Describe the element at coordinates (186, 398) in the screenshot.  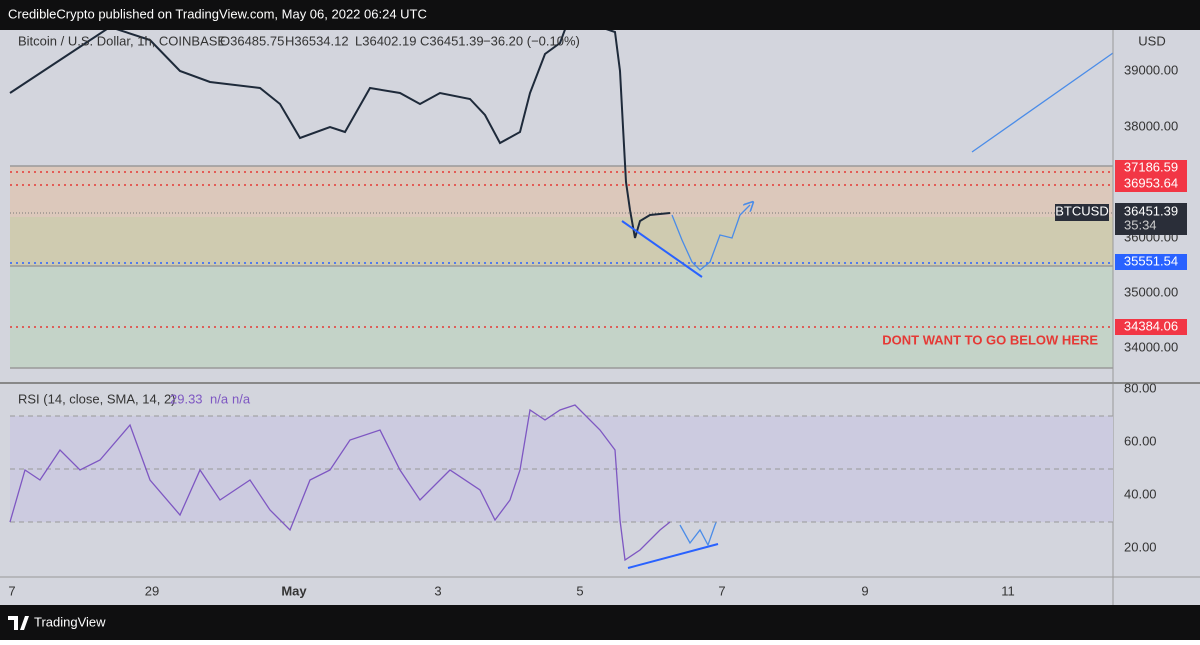
I see `rsi-value: 29.33` at that location.